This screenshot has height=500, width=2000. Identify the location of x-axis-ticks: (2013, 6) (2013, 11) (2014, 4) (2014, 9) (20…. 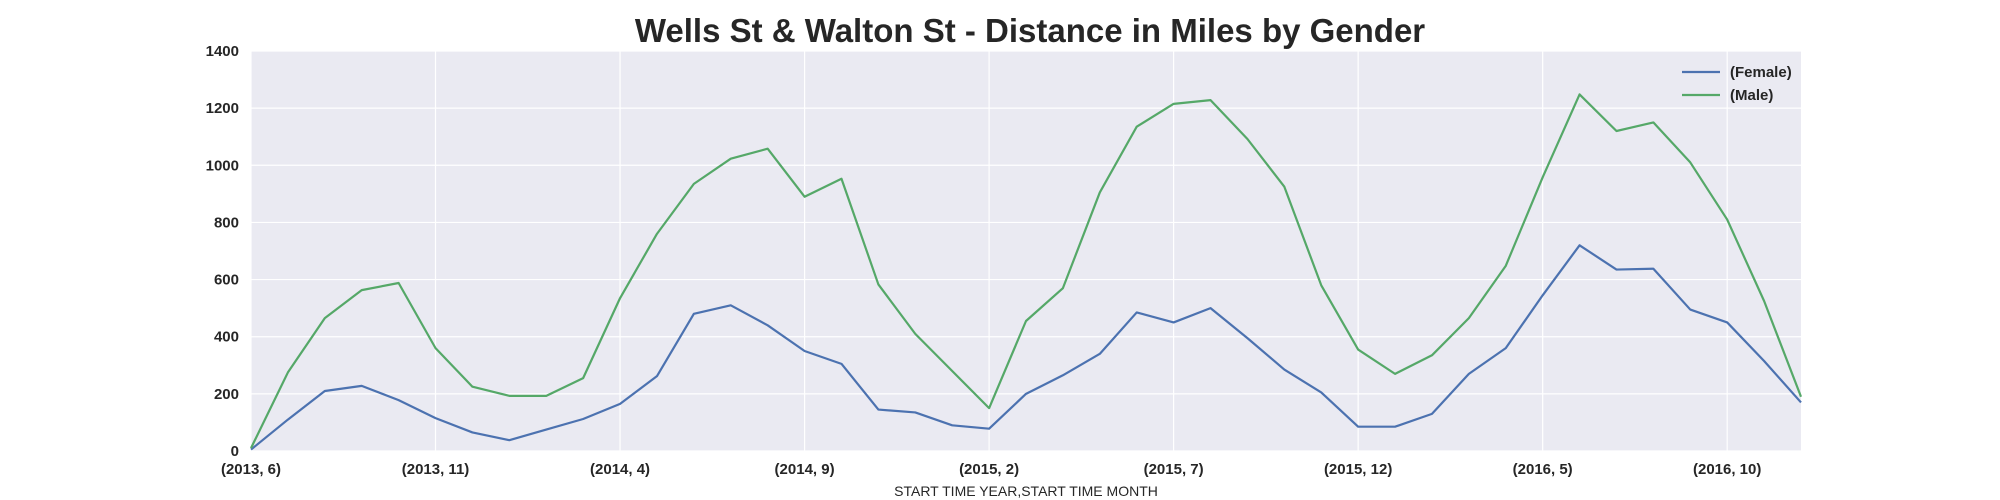
(991, 469).